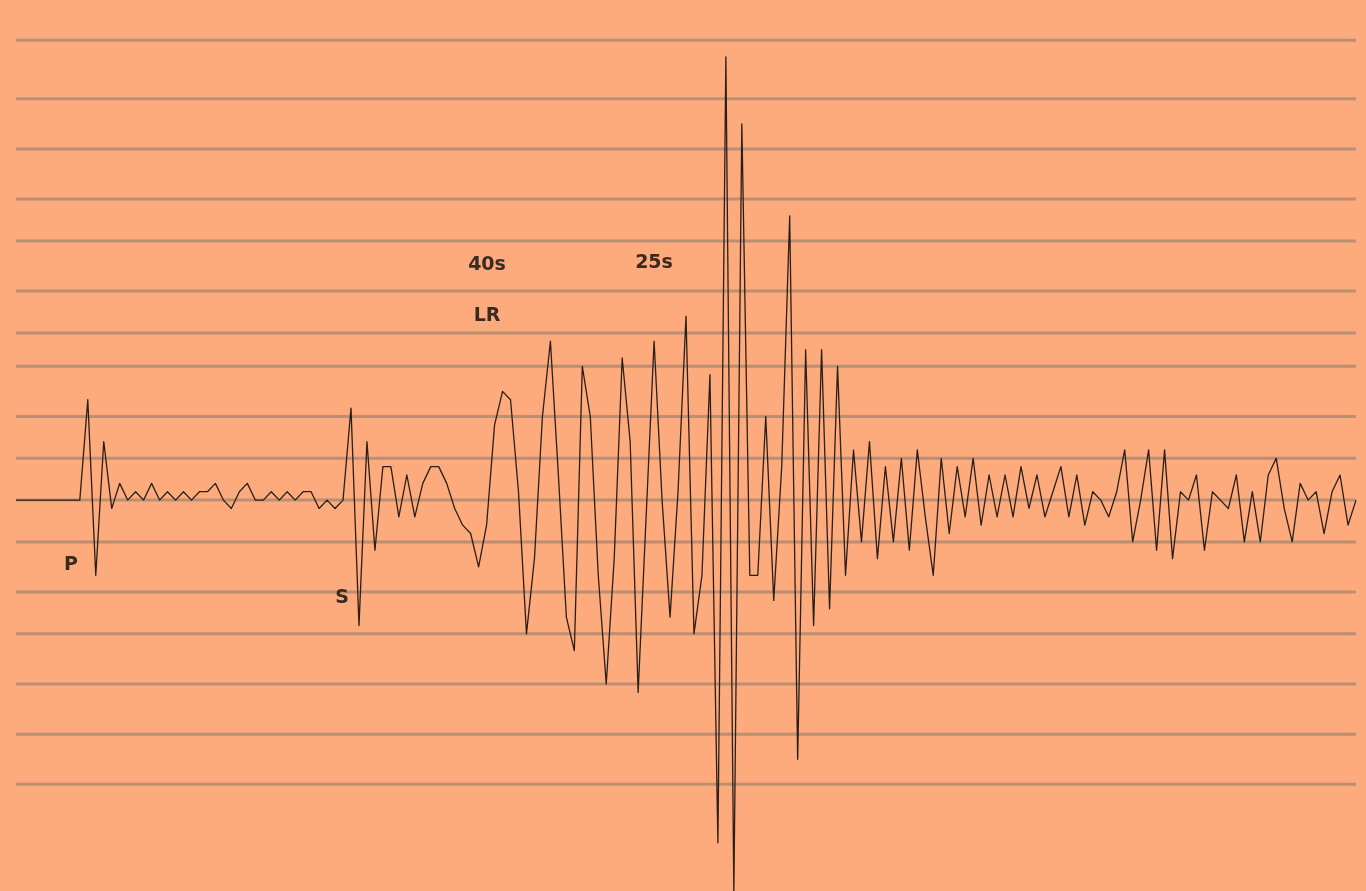 The width and height of the screenshot is (1366, 891). I want to click on annotation: S, so click(342, 596).